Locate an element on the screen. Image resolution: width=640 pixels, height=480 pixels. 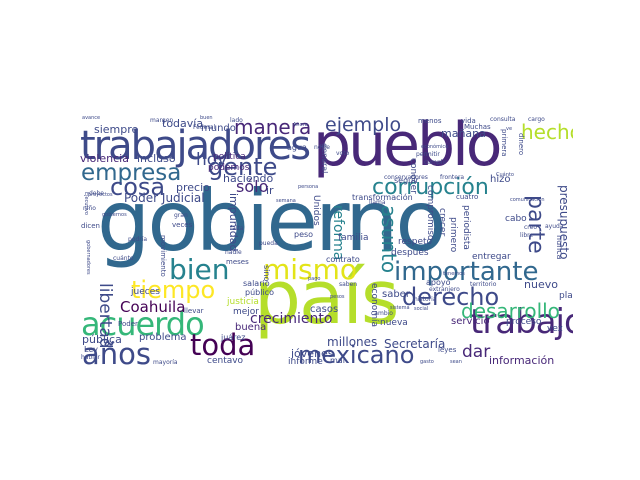
word-publico: público is located at coordinates (259, 292).